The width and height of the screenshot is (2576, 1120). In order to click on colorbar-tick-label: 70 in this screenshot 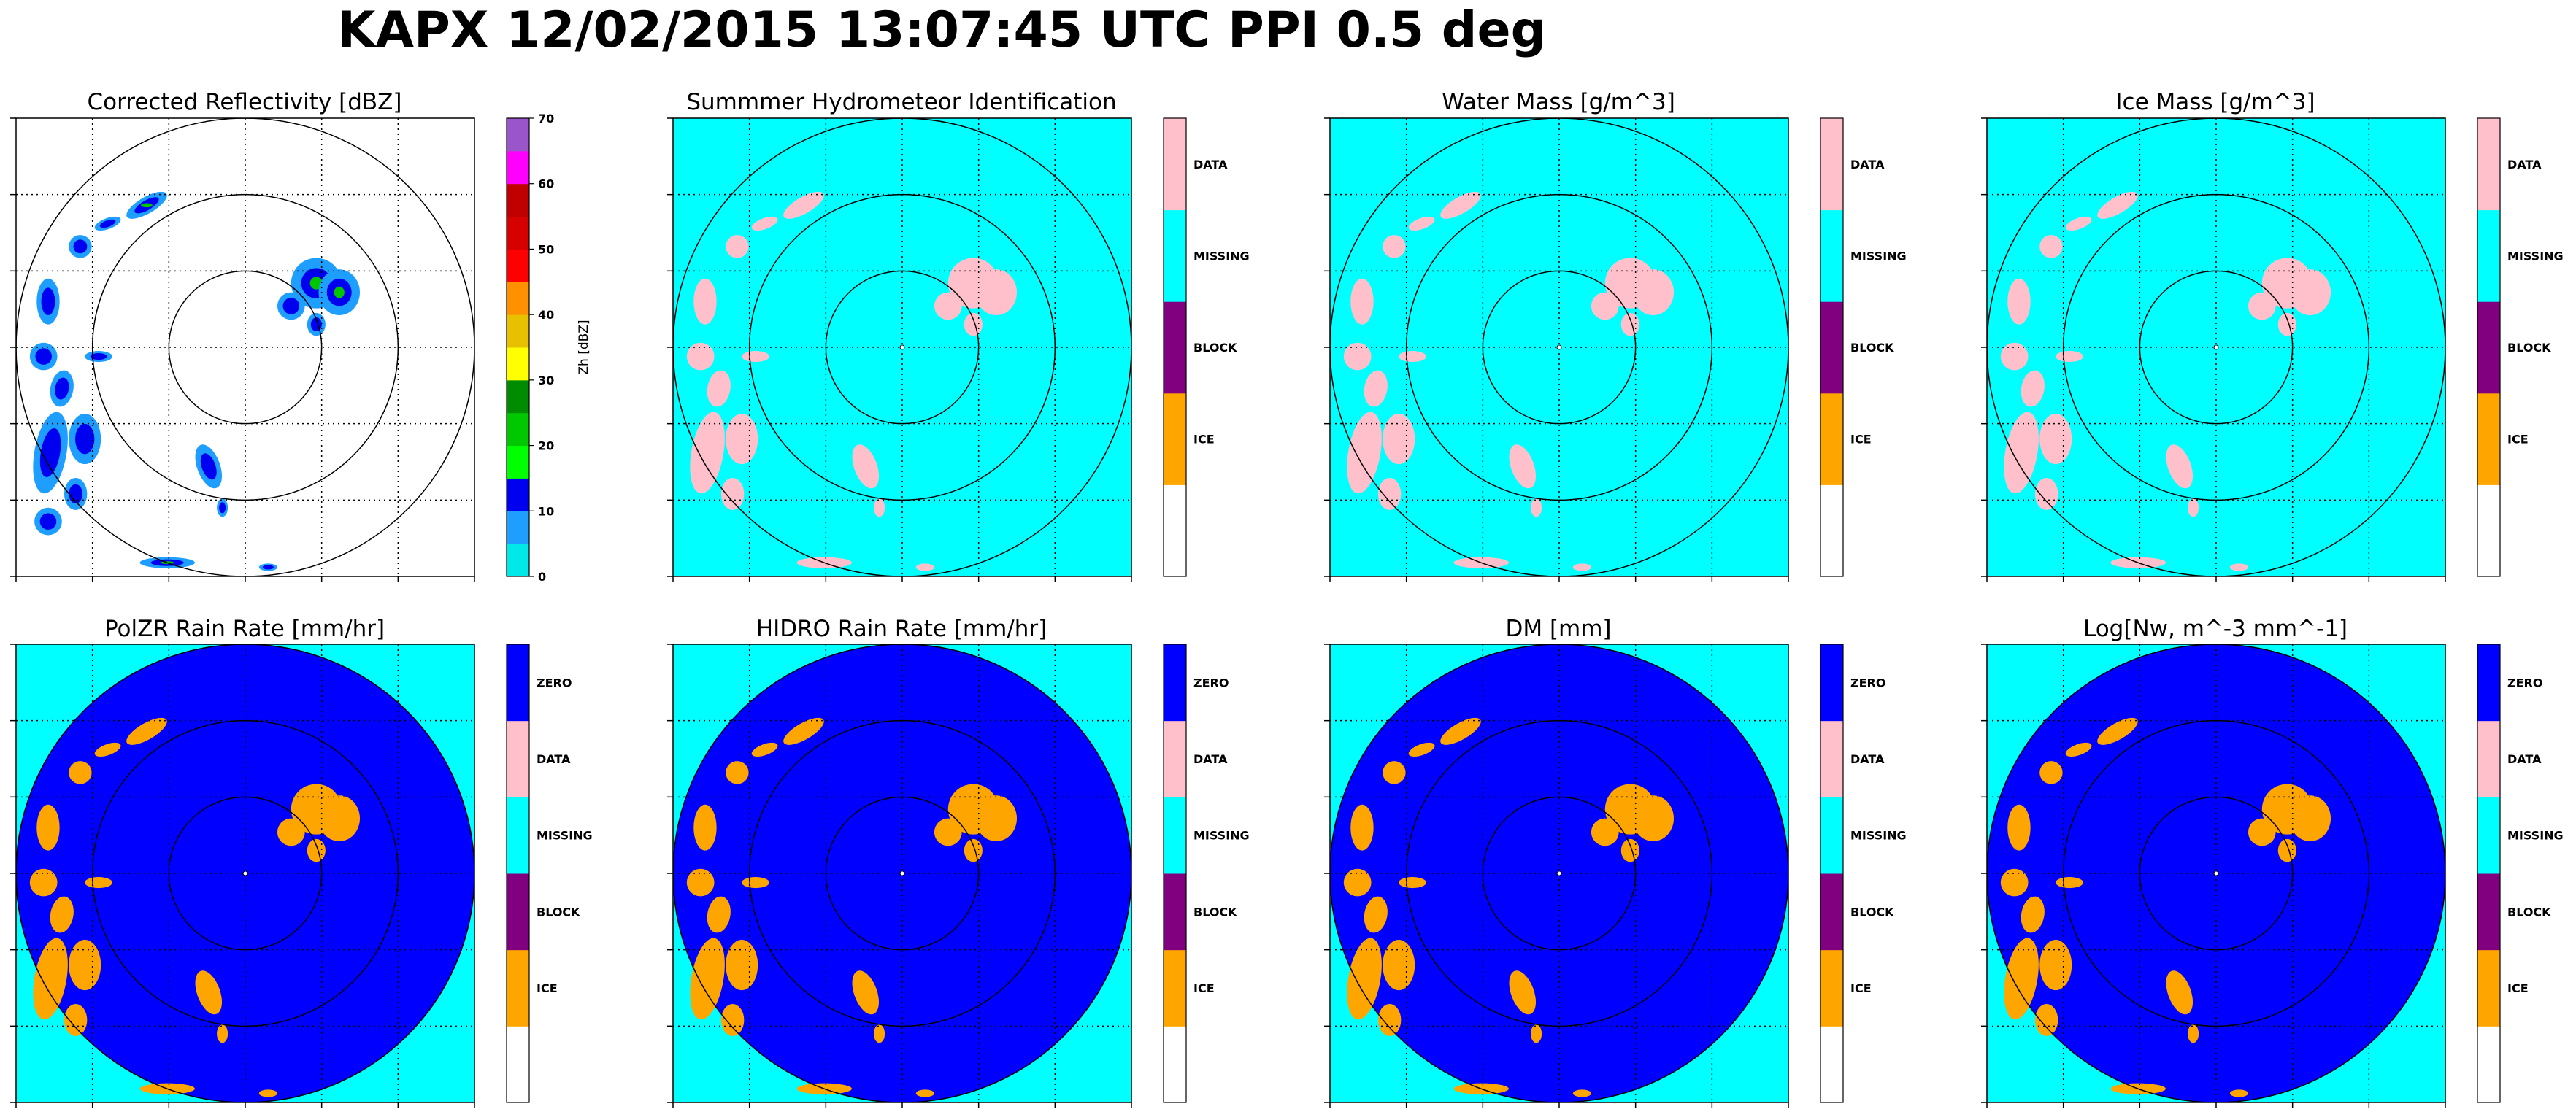, I will do `click(546, 118)`.